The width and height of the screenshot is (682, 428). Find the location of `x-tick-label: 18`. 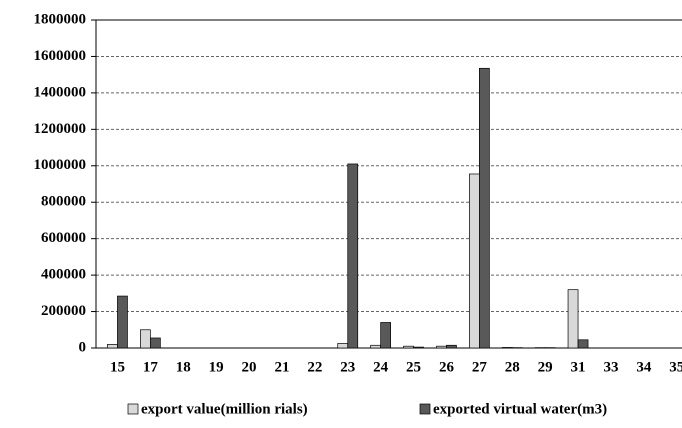

x-tick-label: 18 is located at coordinates (183, 367).